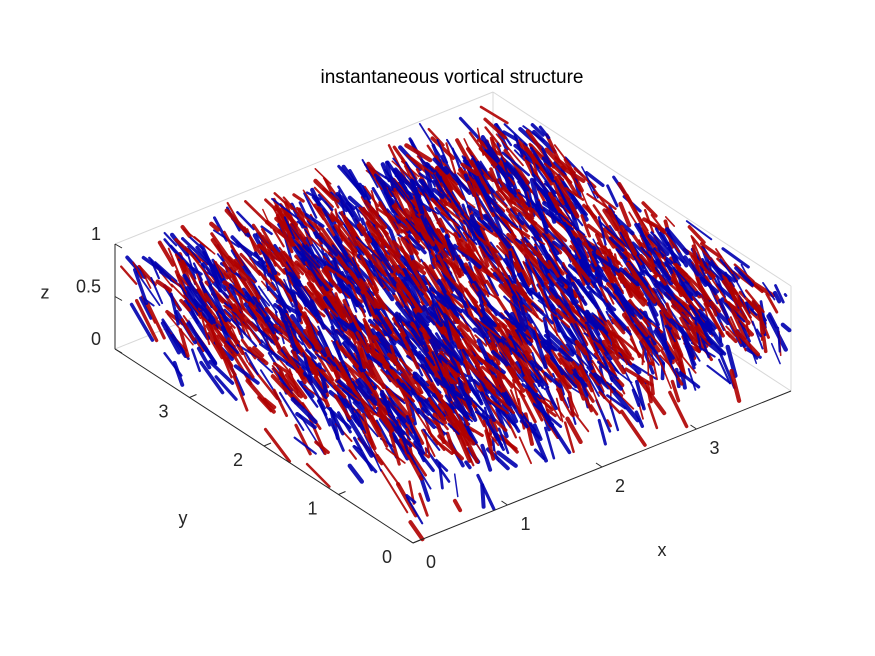 The image size is (875, 656). Describe the element at coordinates (525, 524) in the screenshot. I see `x-tick-label: 1` at that location.